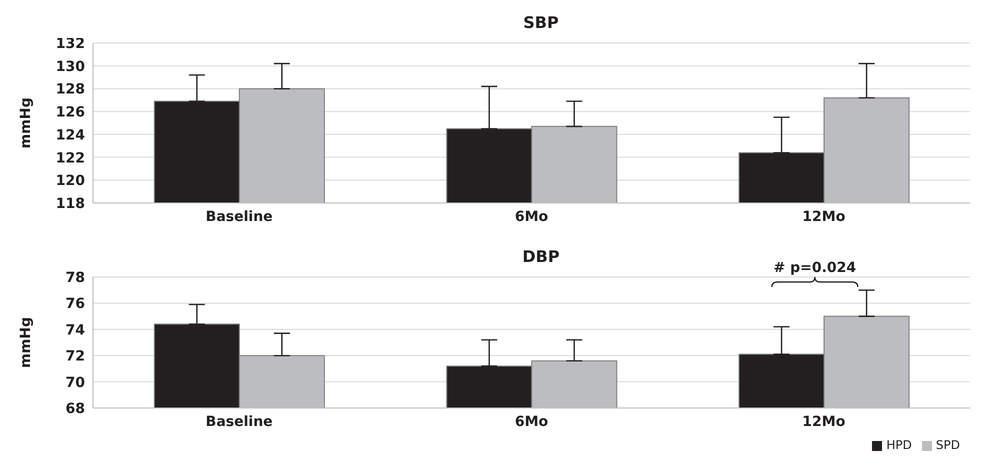  What do you see at coordinates (70, 112) in the screenshot?
I see `y-tick-label: 126` at bounding box center [70, 112].